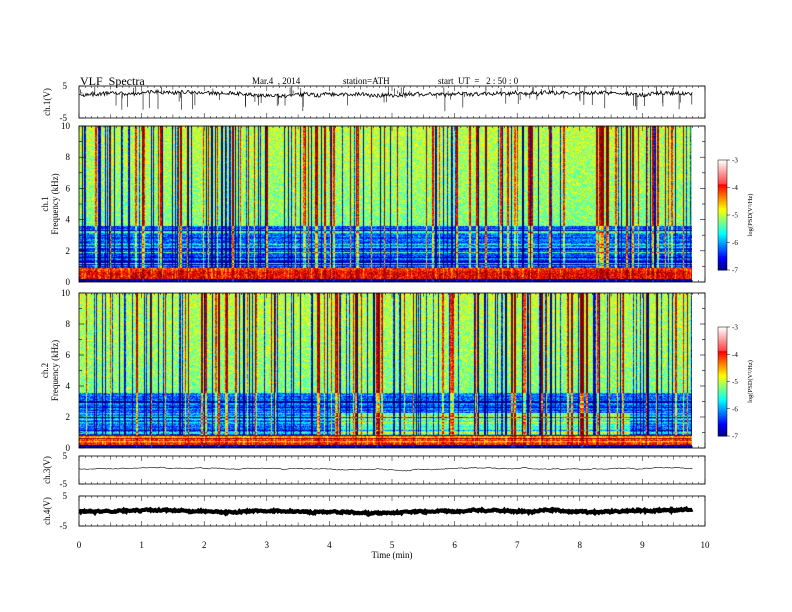  Describe the element at coordinates (47, 102) in the screenshot. I see `ch1-waveform-ylabel: ch.1(V)` at that location.